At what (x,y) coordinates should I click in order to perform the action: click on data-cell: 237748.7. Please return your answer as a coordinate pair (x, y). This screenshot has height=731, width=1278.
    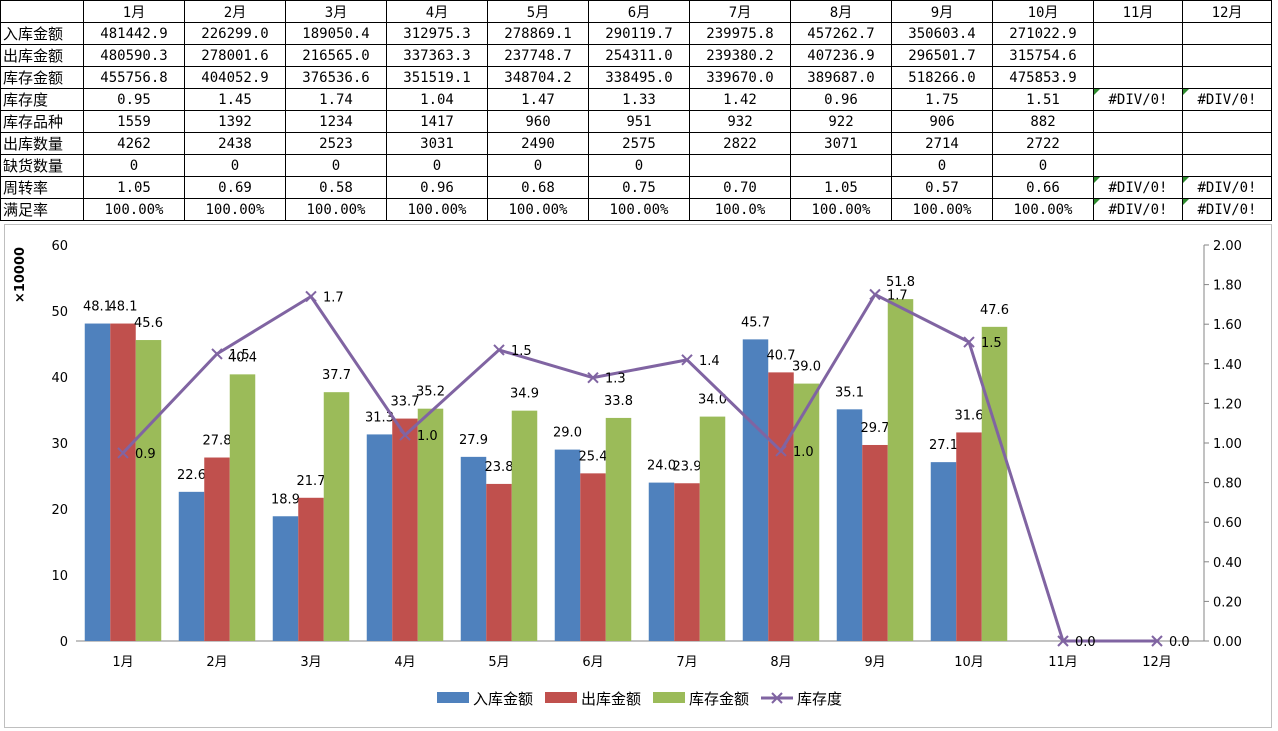
    Looking at the image, I should click on (538, 55).